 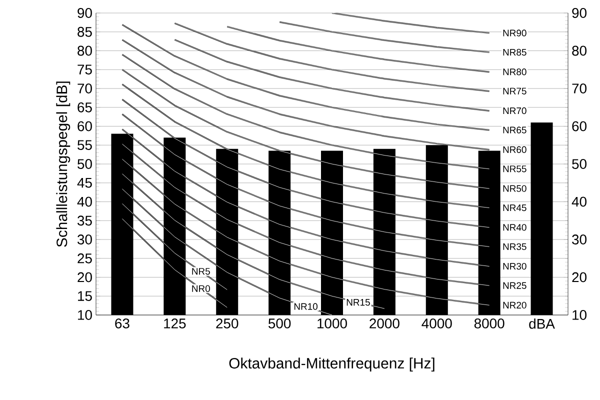 I want to click on y-tick-label: 85, so click(x=85, y=31).